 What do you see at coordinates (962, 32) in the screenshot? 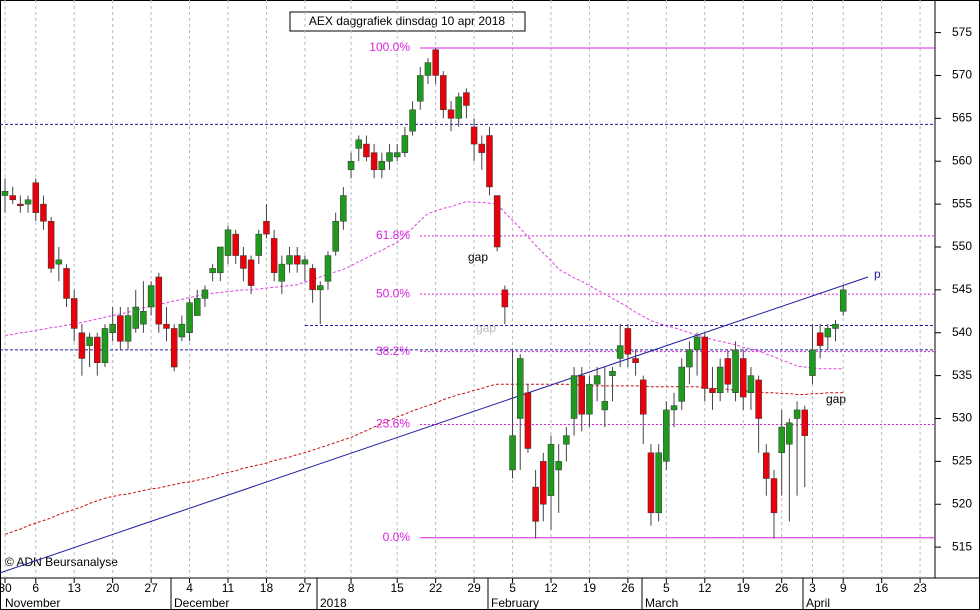
I see `y-tick-label: 575` at bounding box center [962, 32].